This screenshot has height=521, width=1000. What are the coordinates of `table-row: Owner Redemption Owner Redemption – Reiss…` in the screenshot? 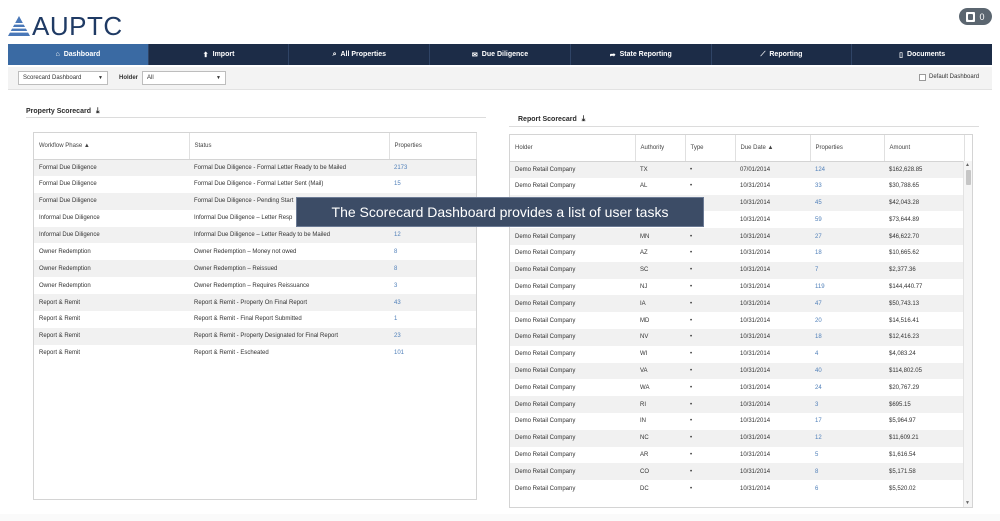 It's located at (255, 269).